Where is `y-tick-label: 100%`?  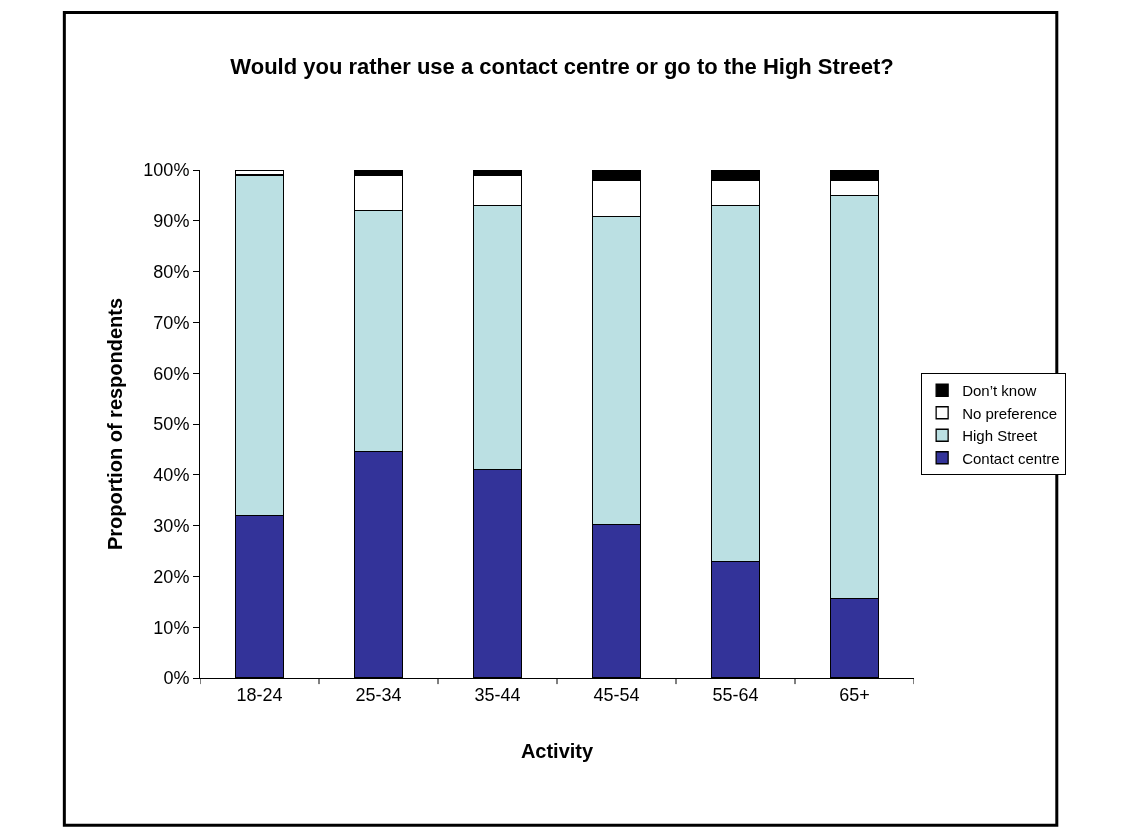
y-tick-label: 100% is located at coordinates (166, 170).